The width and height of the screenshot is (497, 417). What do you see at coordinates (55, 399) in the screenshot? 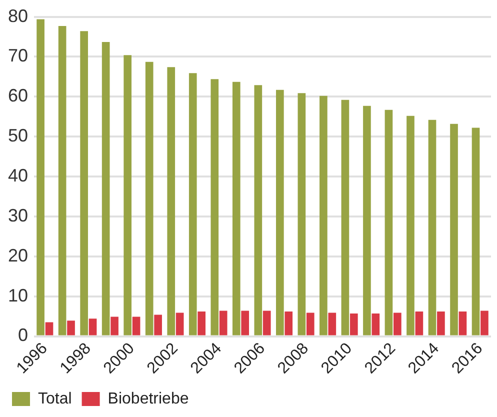
I see `legend-label: Total` at bounding box center [55, 399].